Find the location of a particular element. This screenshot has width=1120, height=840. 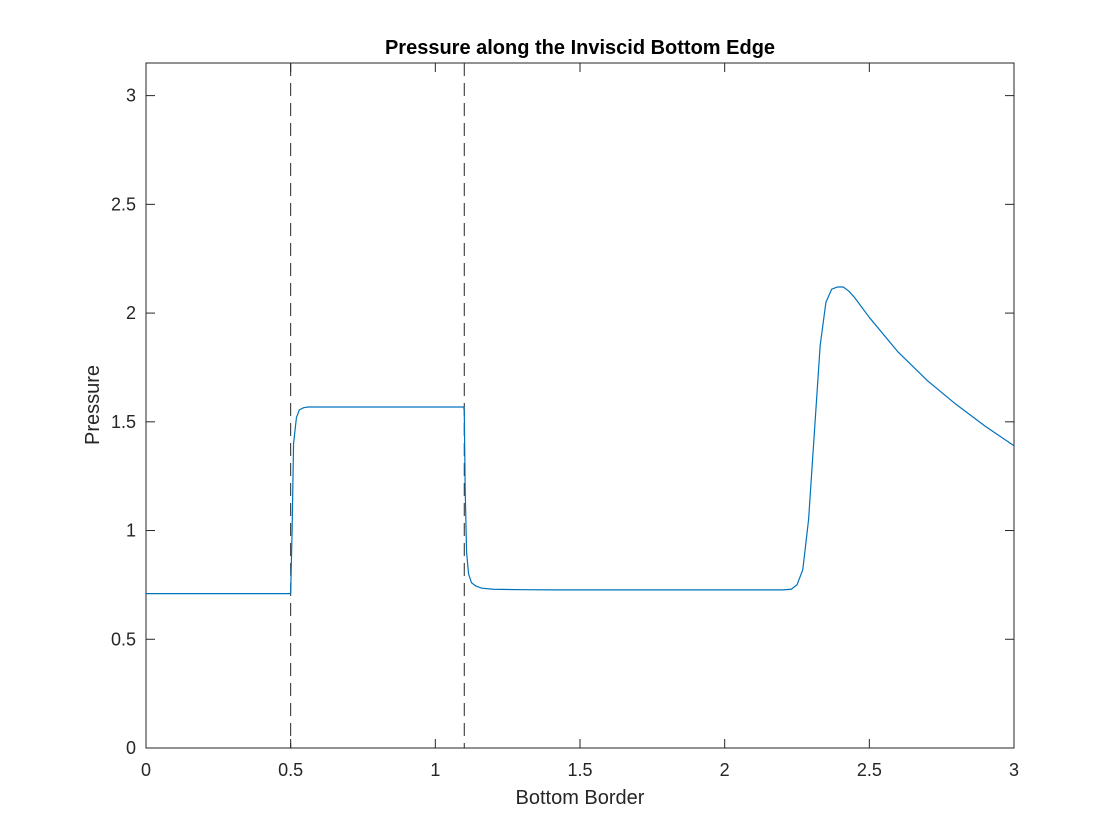

x-tick-label: 3 is located at coordinates (1014, 770).